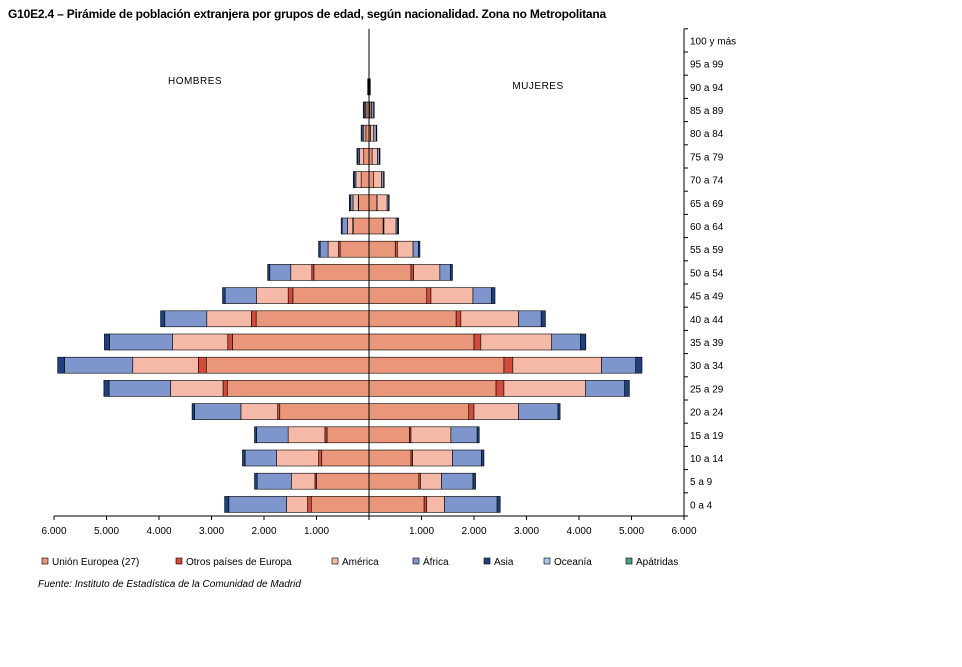  What do you see at coordinates (701, 482) in the screenshot?
I see `category-label-1: 5 a 9` at bounding box center [701, 482].